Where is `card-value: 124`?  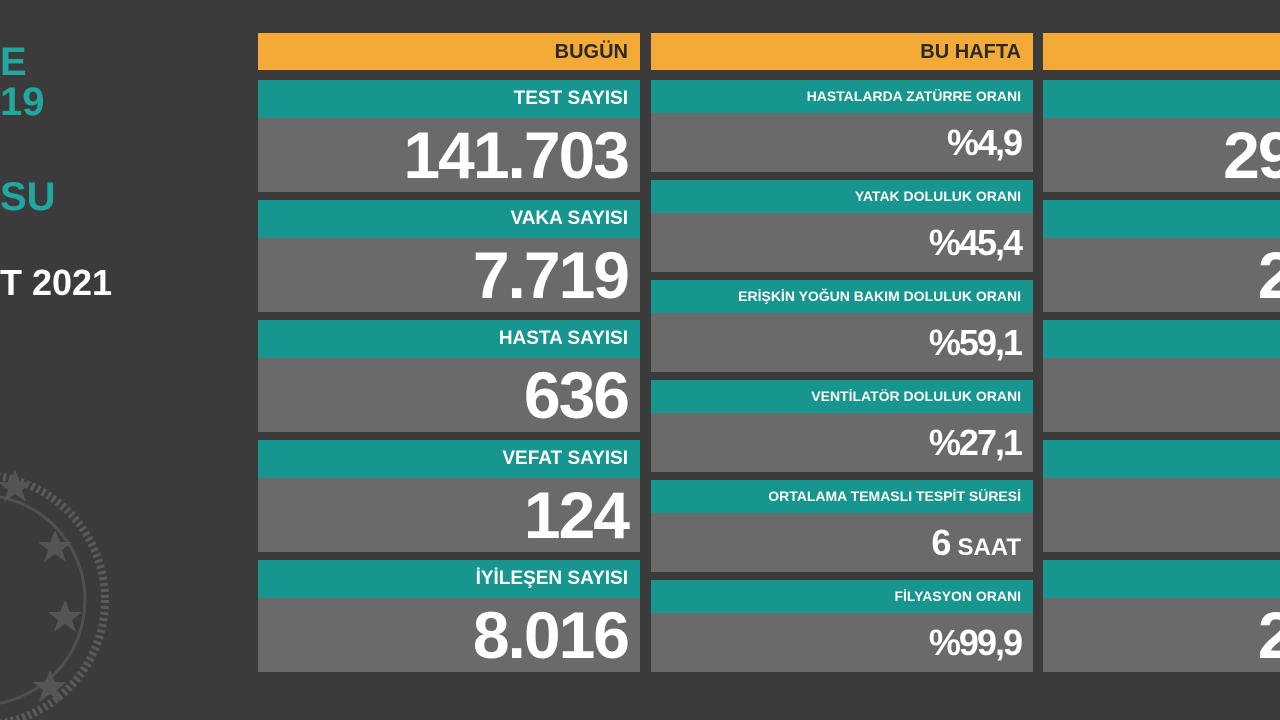 card-value: 124 is located at coordinates (449, 515).